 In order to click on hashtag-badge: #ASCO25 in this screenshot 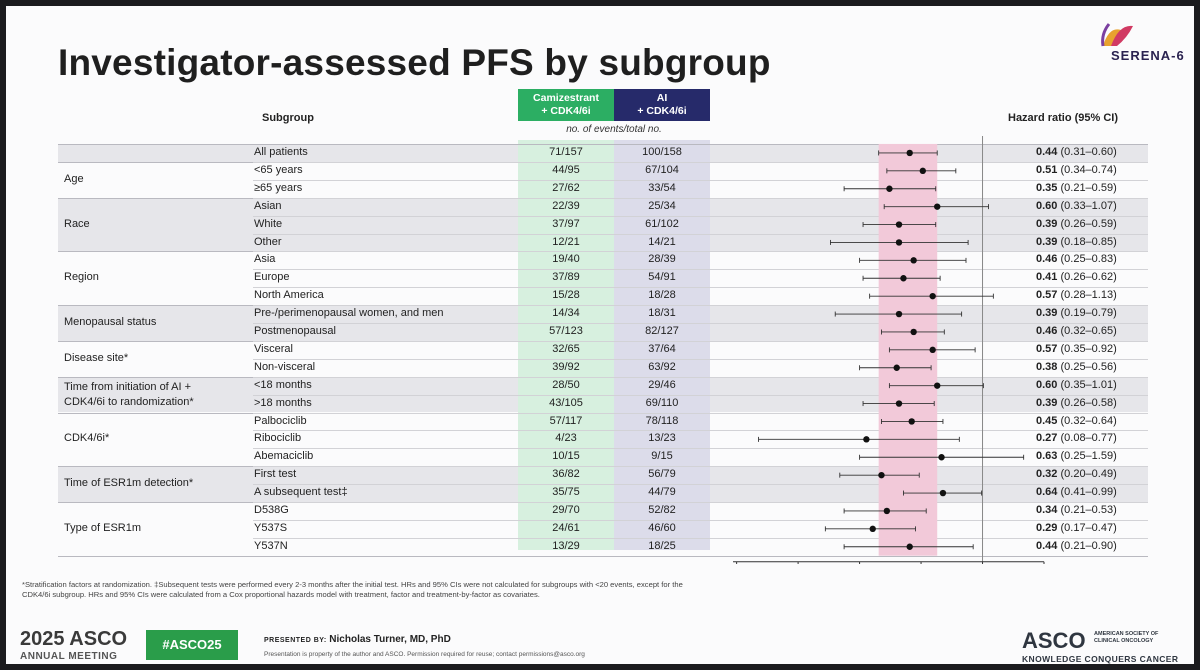, I will do `click(192, 645)`.